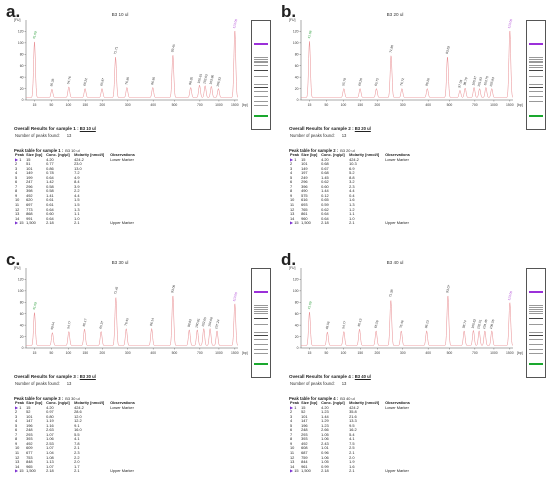 The height and width of the screenshot is (496, 550). I want to click on peak-table-header: Molarity [nmol/l], so click(364, 154).